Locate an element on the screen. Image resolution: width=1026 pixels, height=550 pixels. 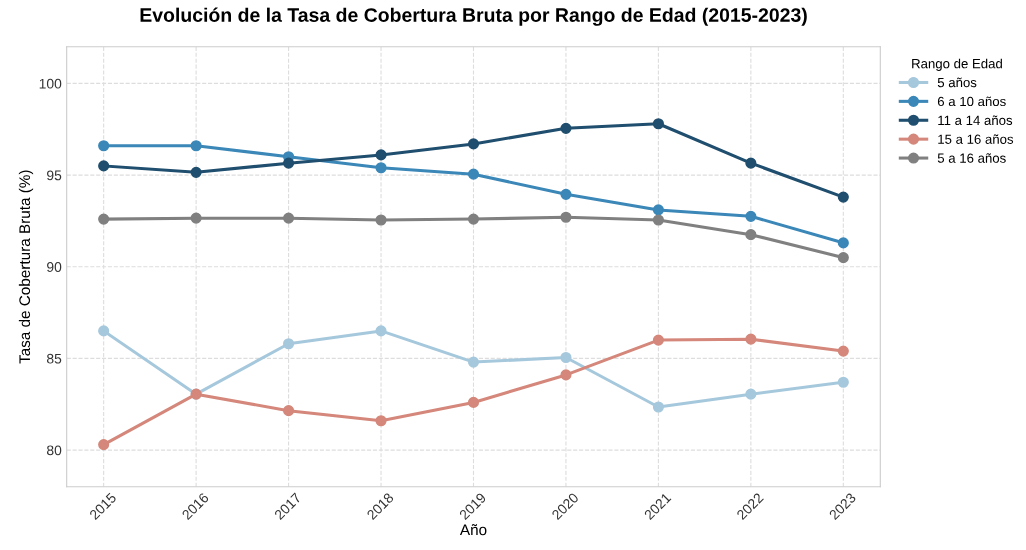
y-axis-title: Tasa de Cobertura Bruta (%) is located at coordinates (26, 267).